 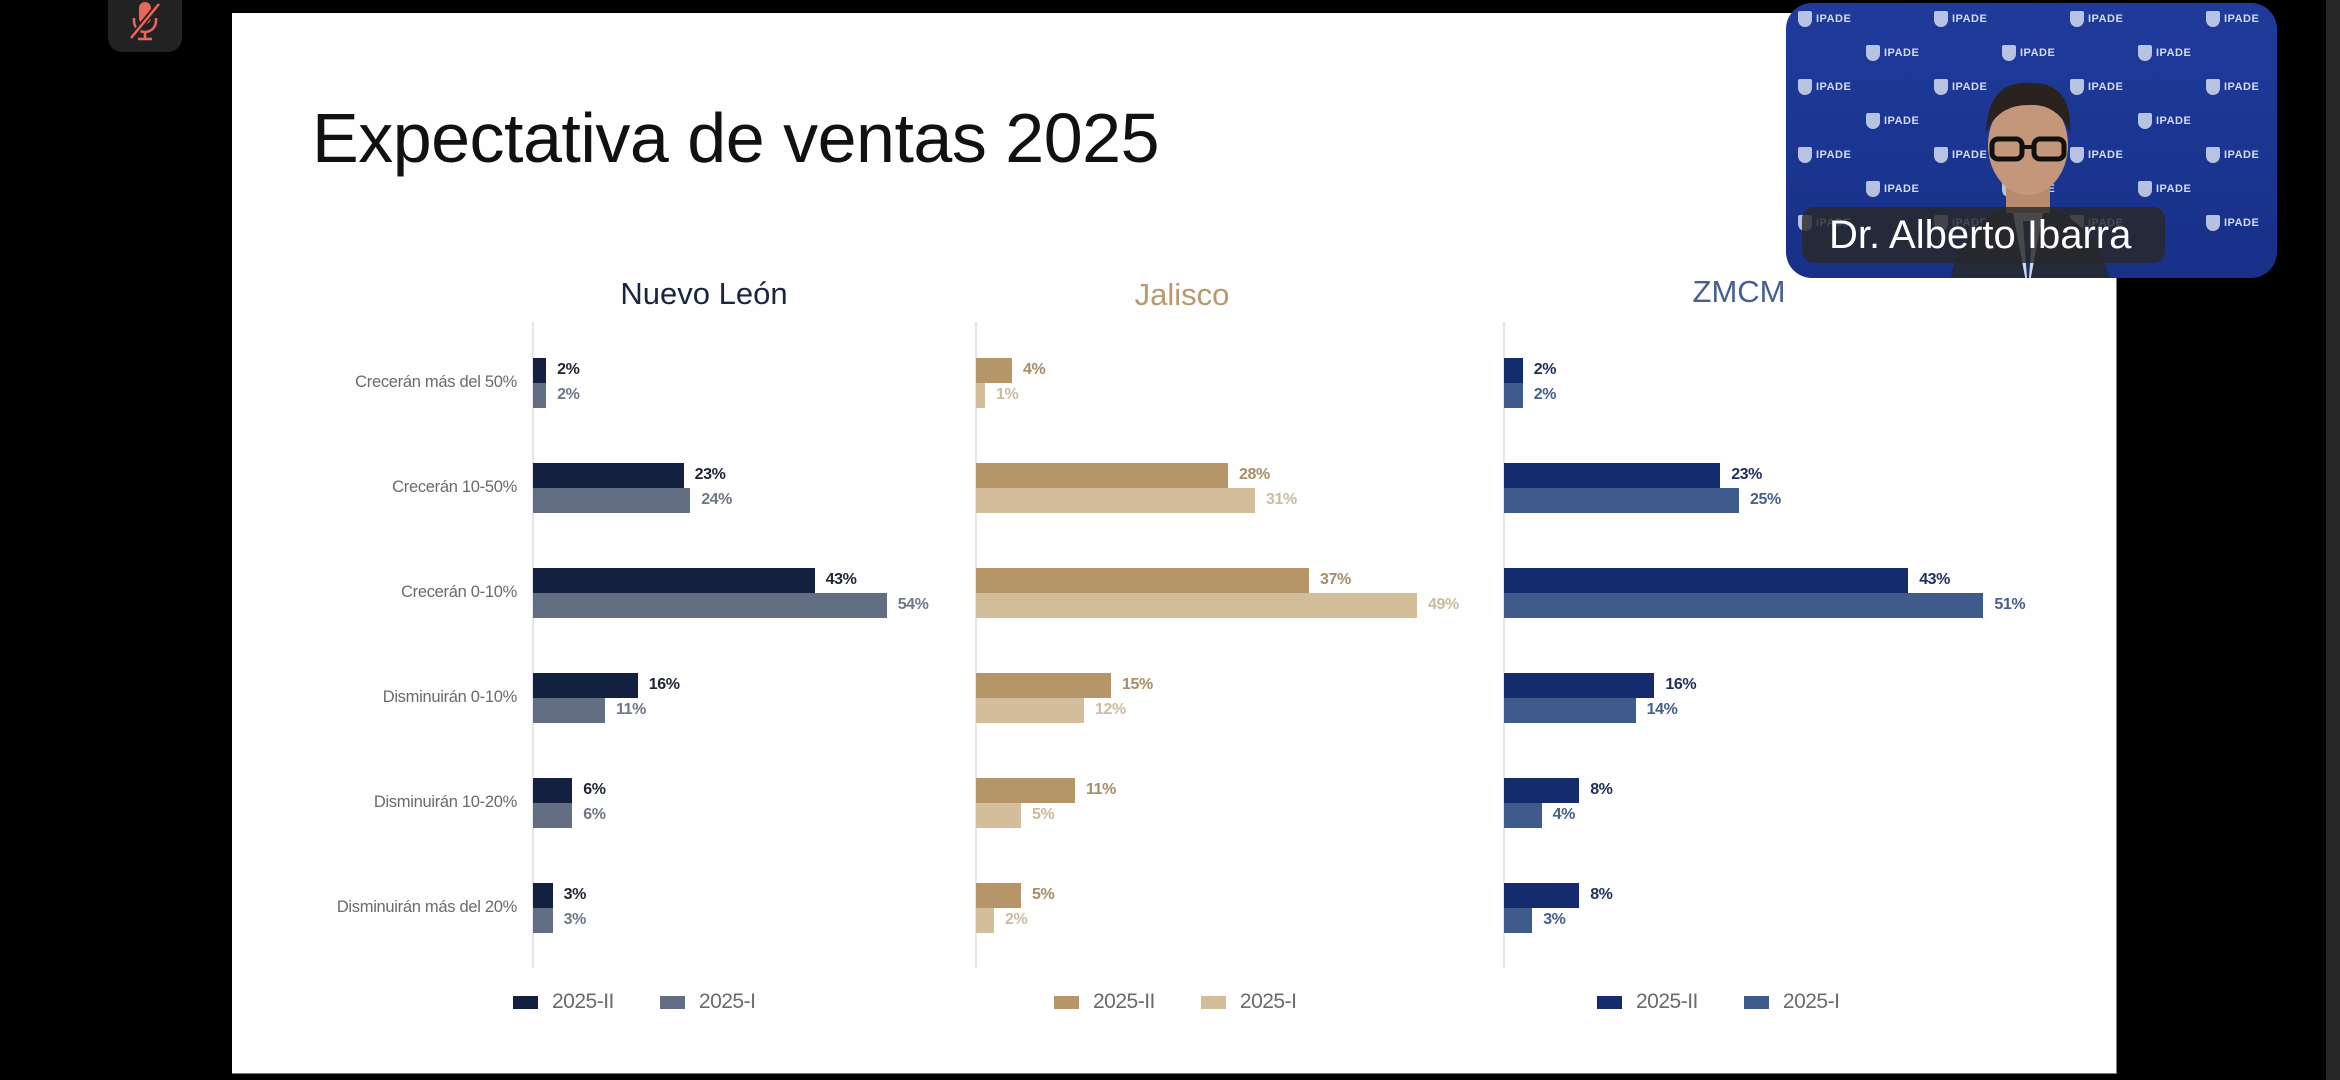 What do you see at coordinates (1739, 291) in the screenshot?
I see `chart-title-zmcm: ZMCM` at bounding box center [1739, 291].